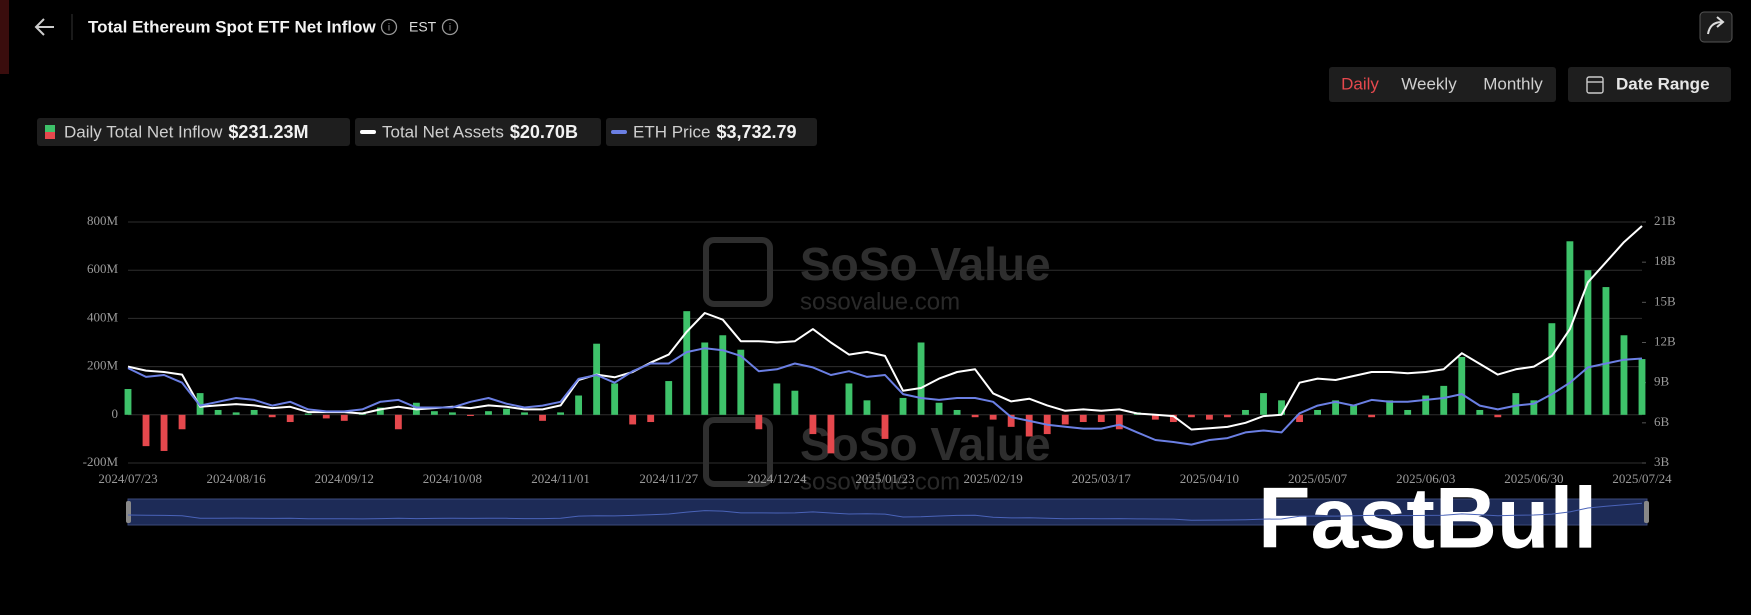  Describe the element at coordinates (668, 478) in the screenshot. I see `x-tick-label: 2024/11/27` at that location.